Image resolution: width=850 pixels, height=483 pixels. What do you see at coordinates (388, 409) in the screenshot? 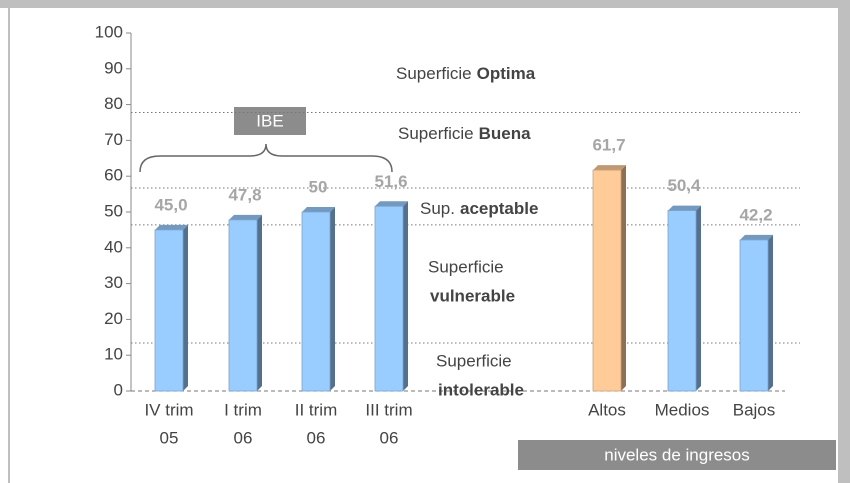
I see `x-tick-label: III trim` at bounding box center [388, 409].